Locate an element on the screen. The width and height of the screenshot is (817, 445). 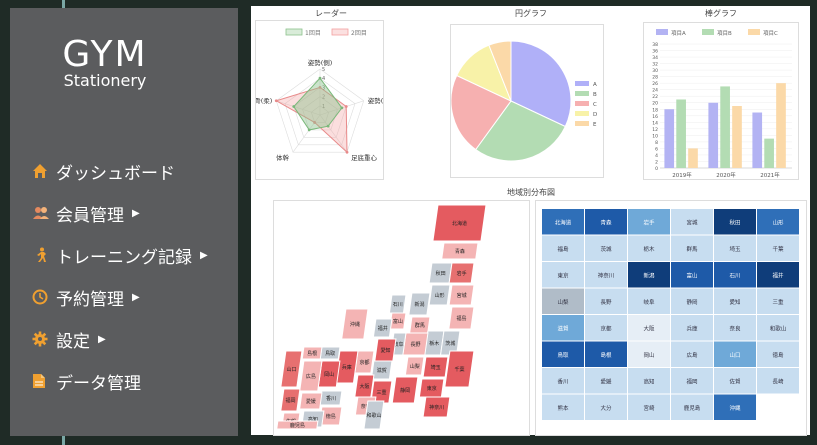
radar-series-1-point is located at coordinates (309, 130).